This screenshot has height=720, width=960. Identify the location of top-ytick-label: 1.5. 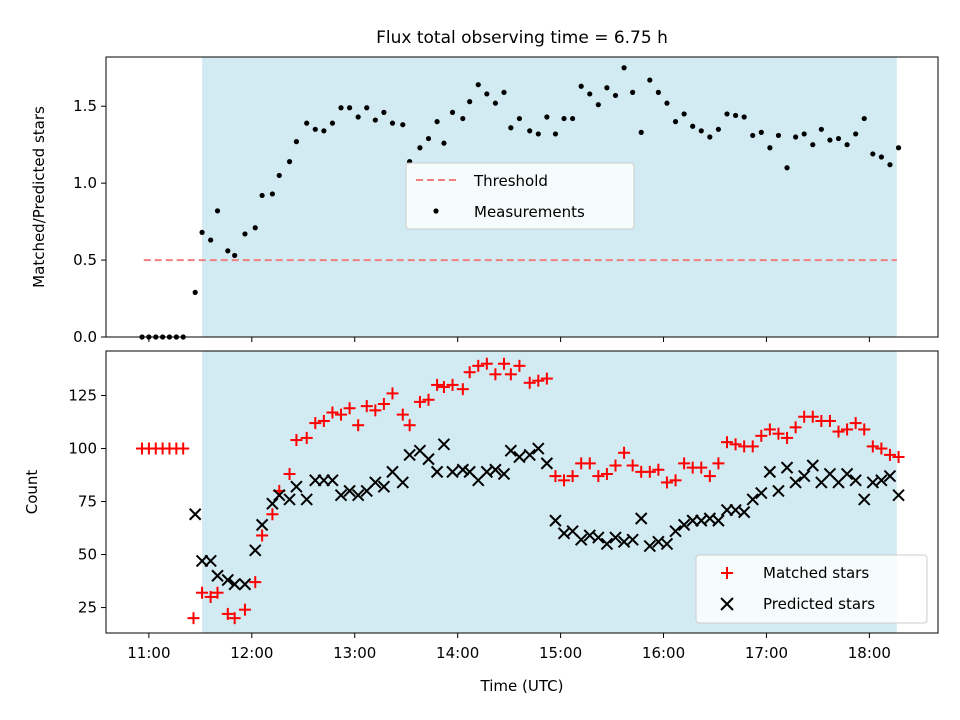
(85, 106).